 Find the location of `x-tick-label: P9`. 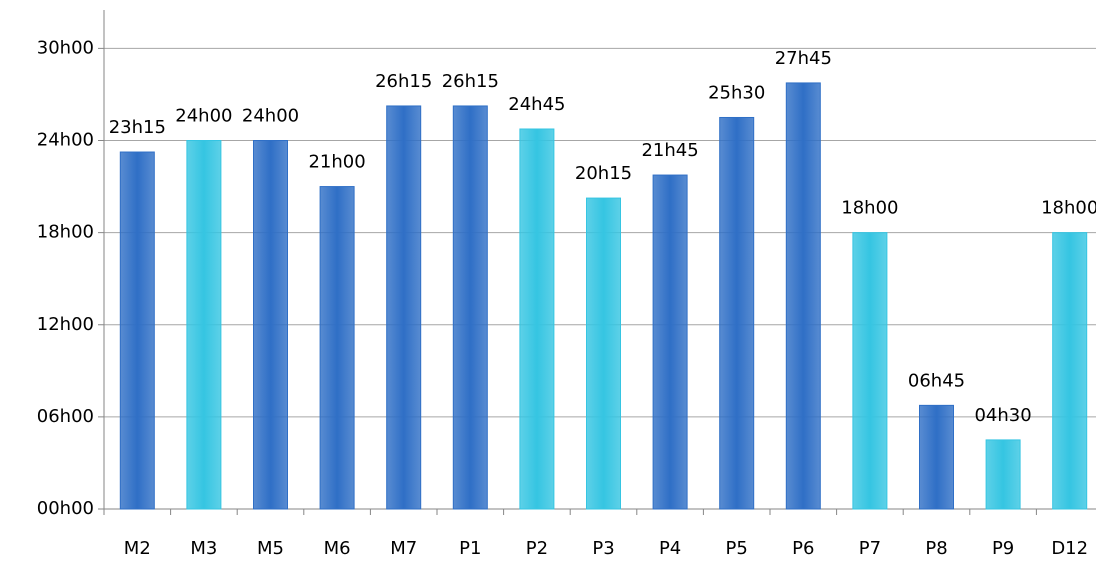

x-tick-label: P9 is located at coordinates (1003, 548).